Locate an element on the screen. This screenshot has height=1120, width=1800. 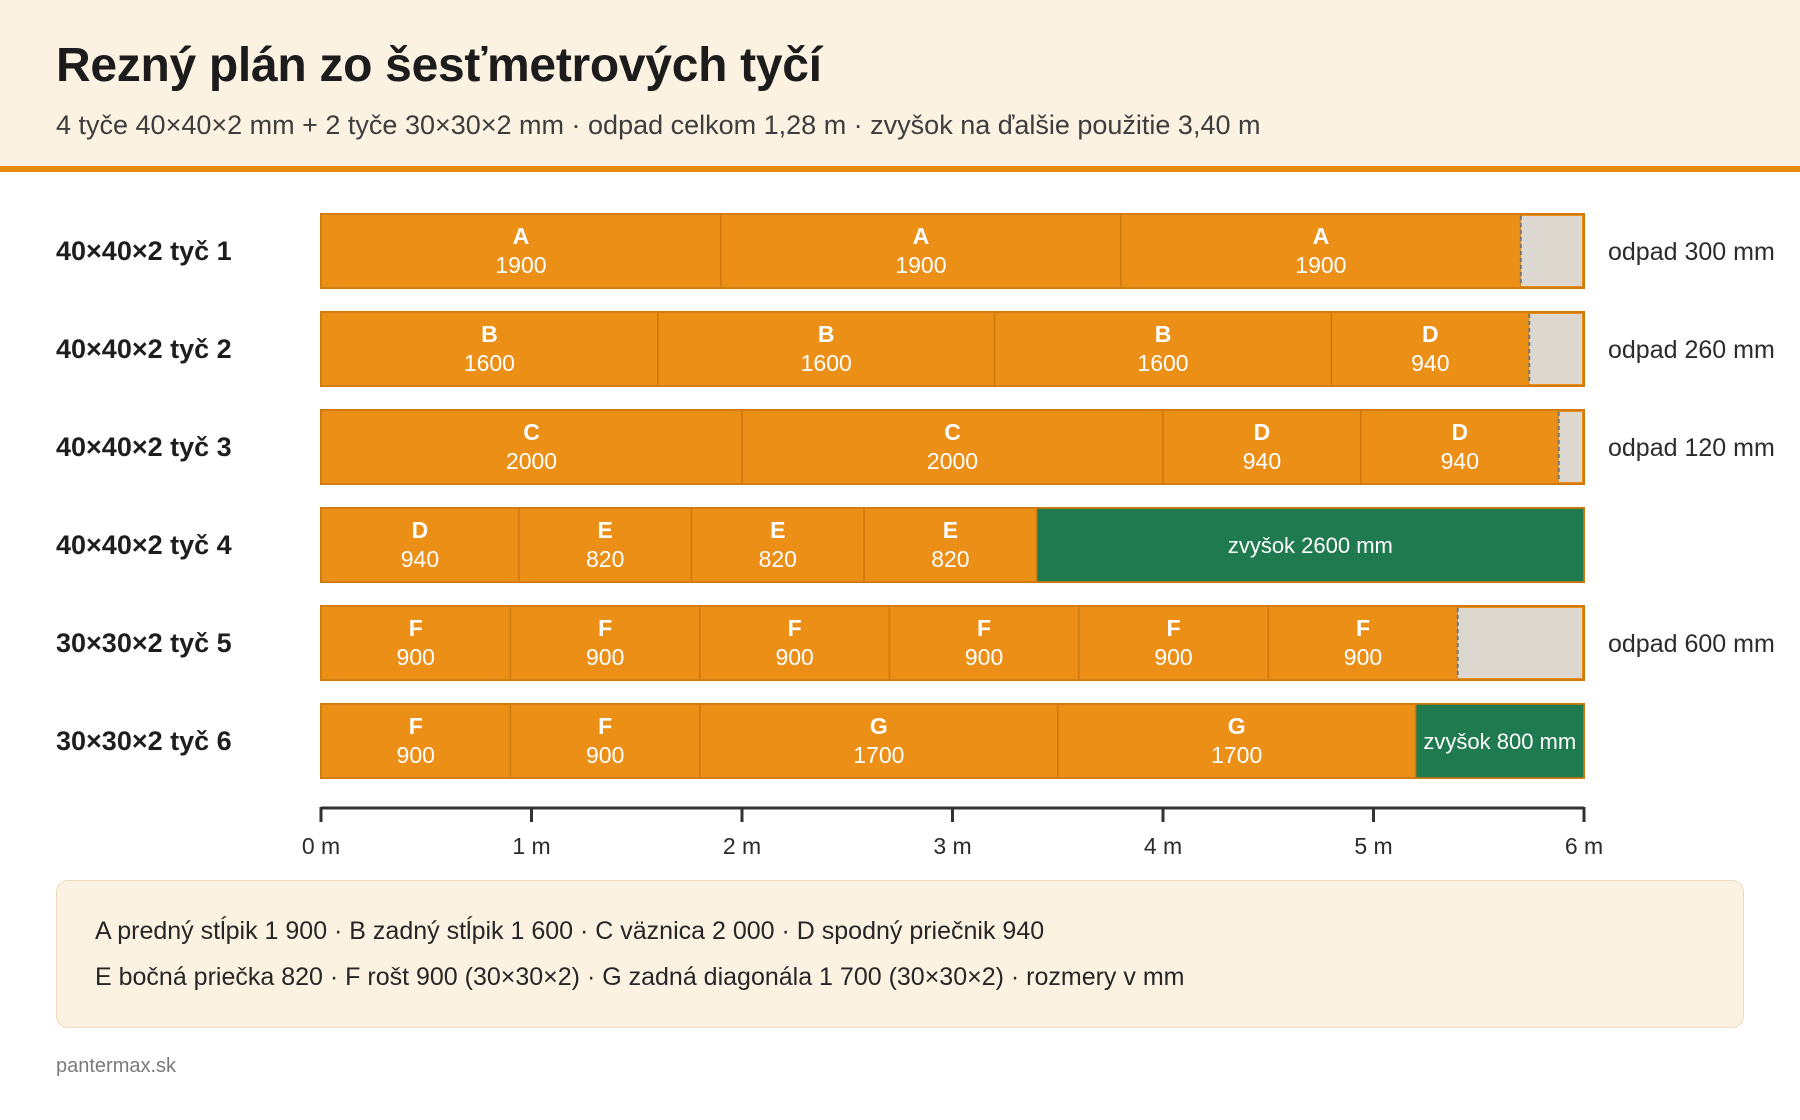
row-label: 40×40×2 tyč 1 is located at coordinates (144, 251).